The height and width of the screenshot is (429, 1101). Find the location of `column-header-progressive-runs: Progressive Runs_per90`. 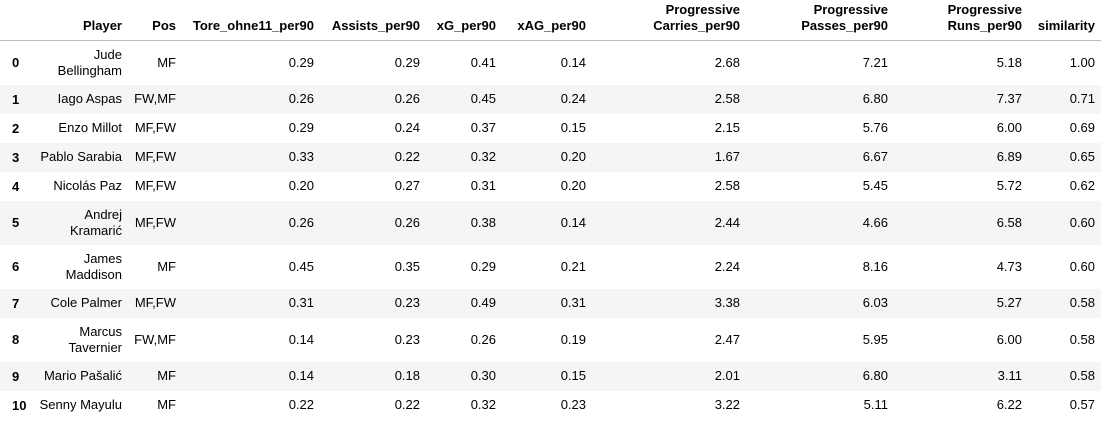

column-header-progressive-runs: Progressive Runs_per90 is located at coordinates (961, 20).